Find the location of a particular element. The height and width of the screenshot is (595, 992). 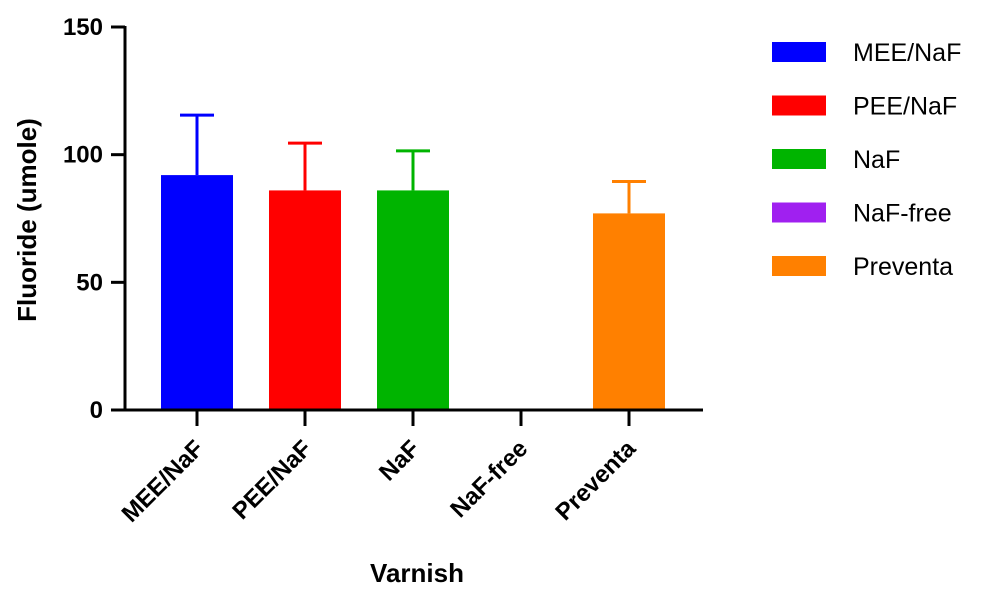

legend-label: PEE/NaF is located at coordinates (905, 107).